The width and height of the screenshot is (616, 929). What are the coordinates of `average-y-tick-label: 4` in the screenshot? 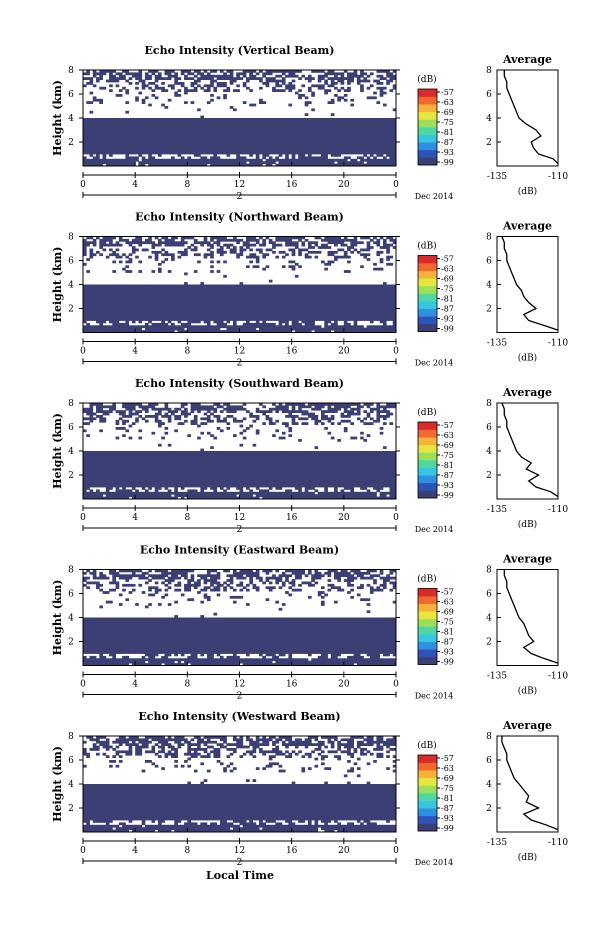 It's located at (489, 119).